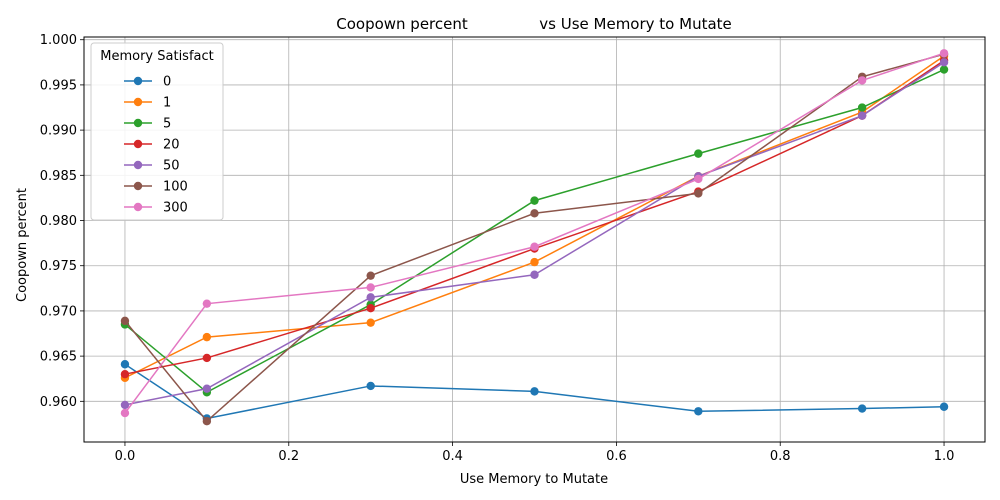  What do you see at coordinates (22, 245) in the screenshot?
I see `y-axis-label: Coopown percent` at bounding box center [22, 245].